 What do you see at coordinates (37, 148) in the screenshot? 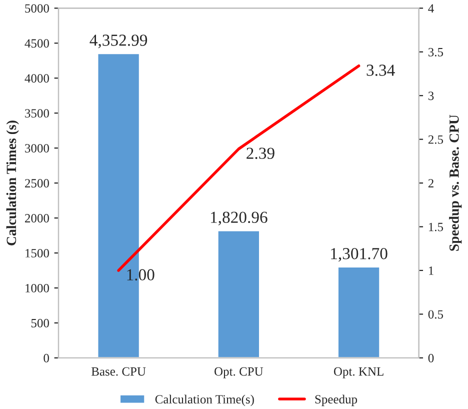
I see `y-tick-label: 3000` at bounding box center [37, 148].